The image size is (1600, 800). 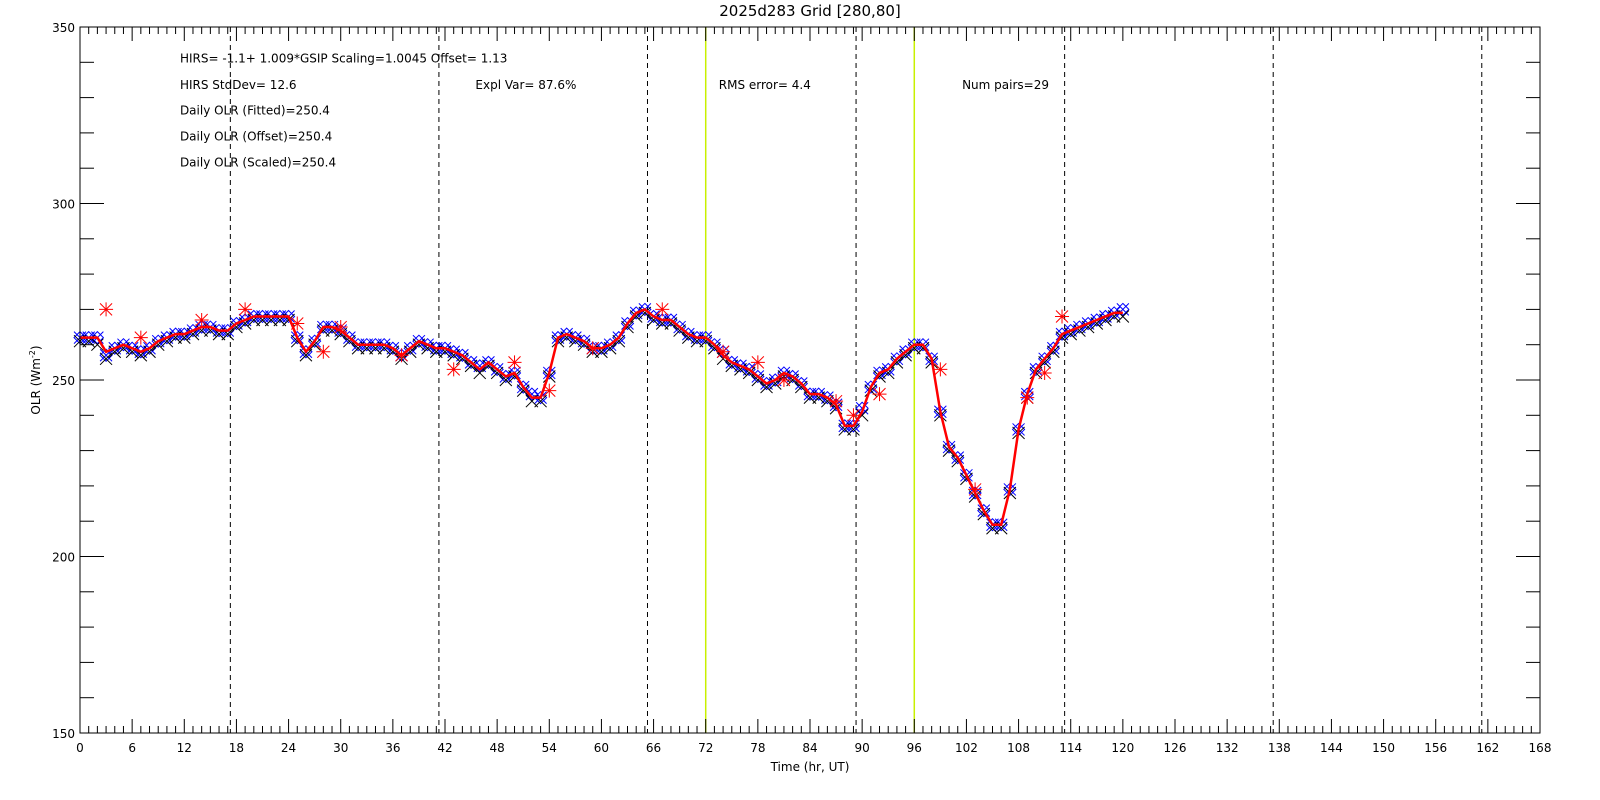 I want to click on x-tick-label: 78, so click(x=757, y=748).